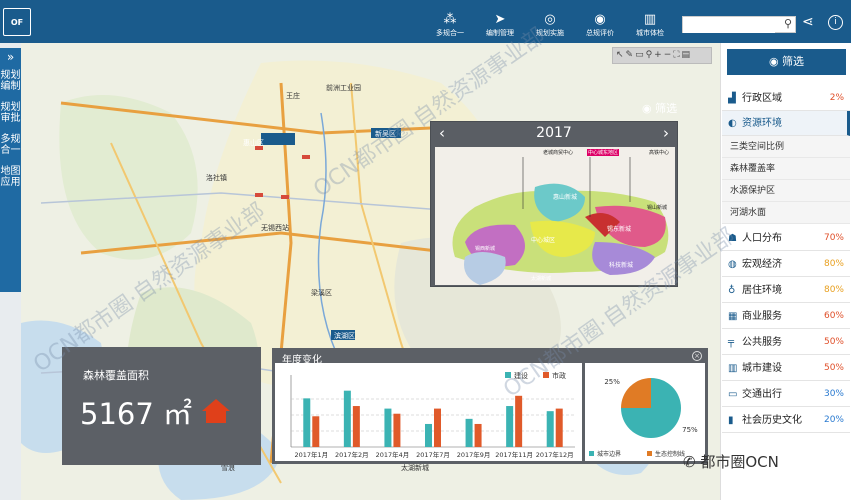 The width and height of the screenshot is (851, 500). I want to click on wechat-icon: ✆, so click(692, 462).